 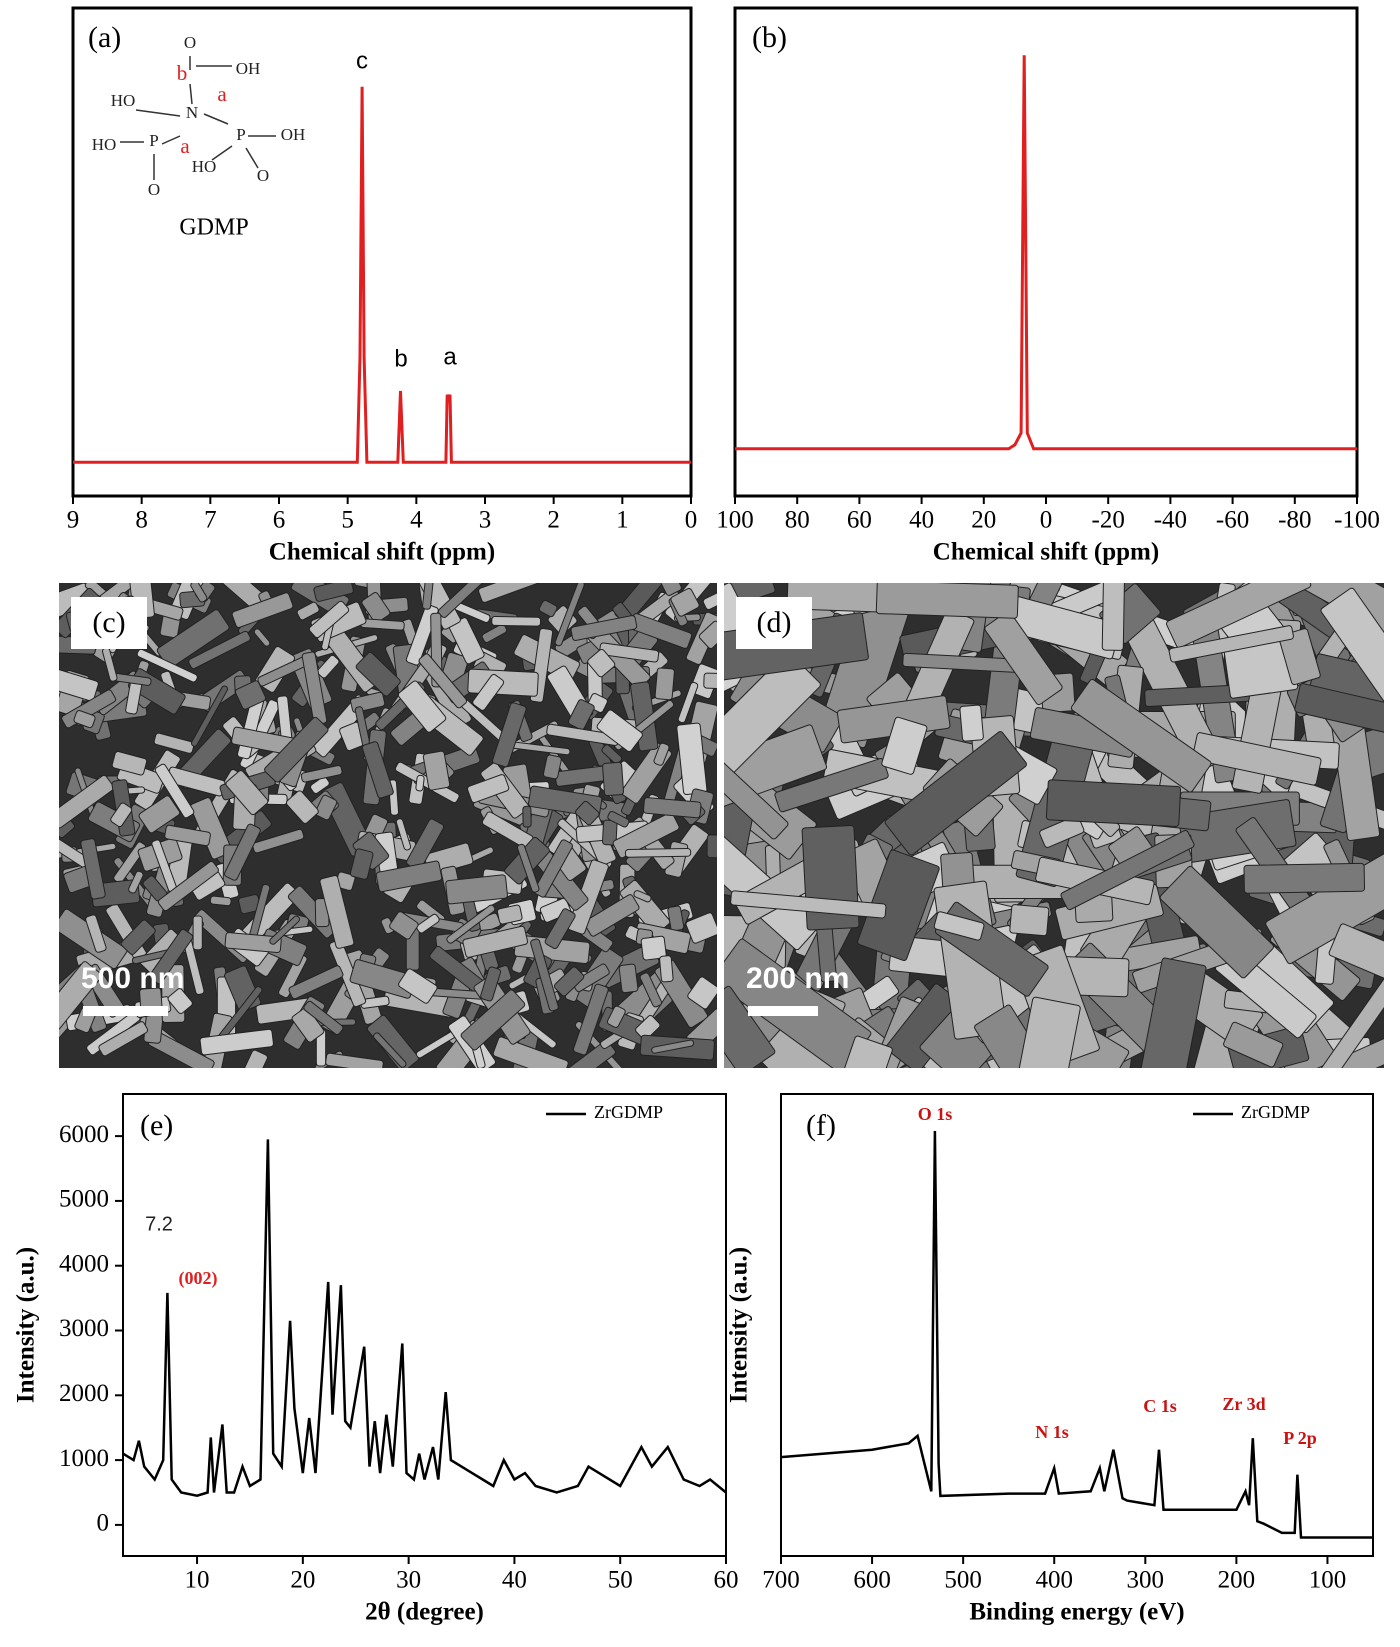 What do you see at coordinates (240, 134) in the screenshot?
I see `structure-atom: P` at bounding box center [240, 134].